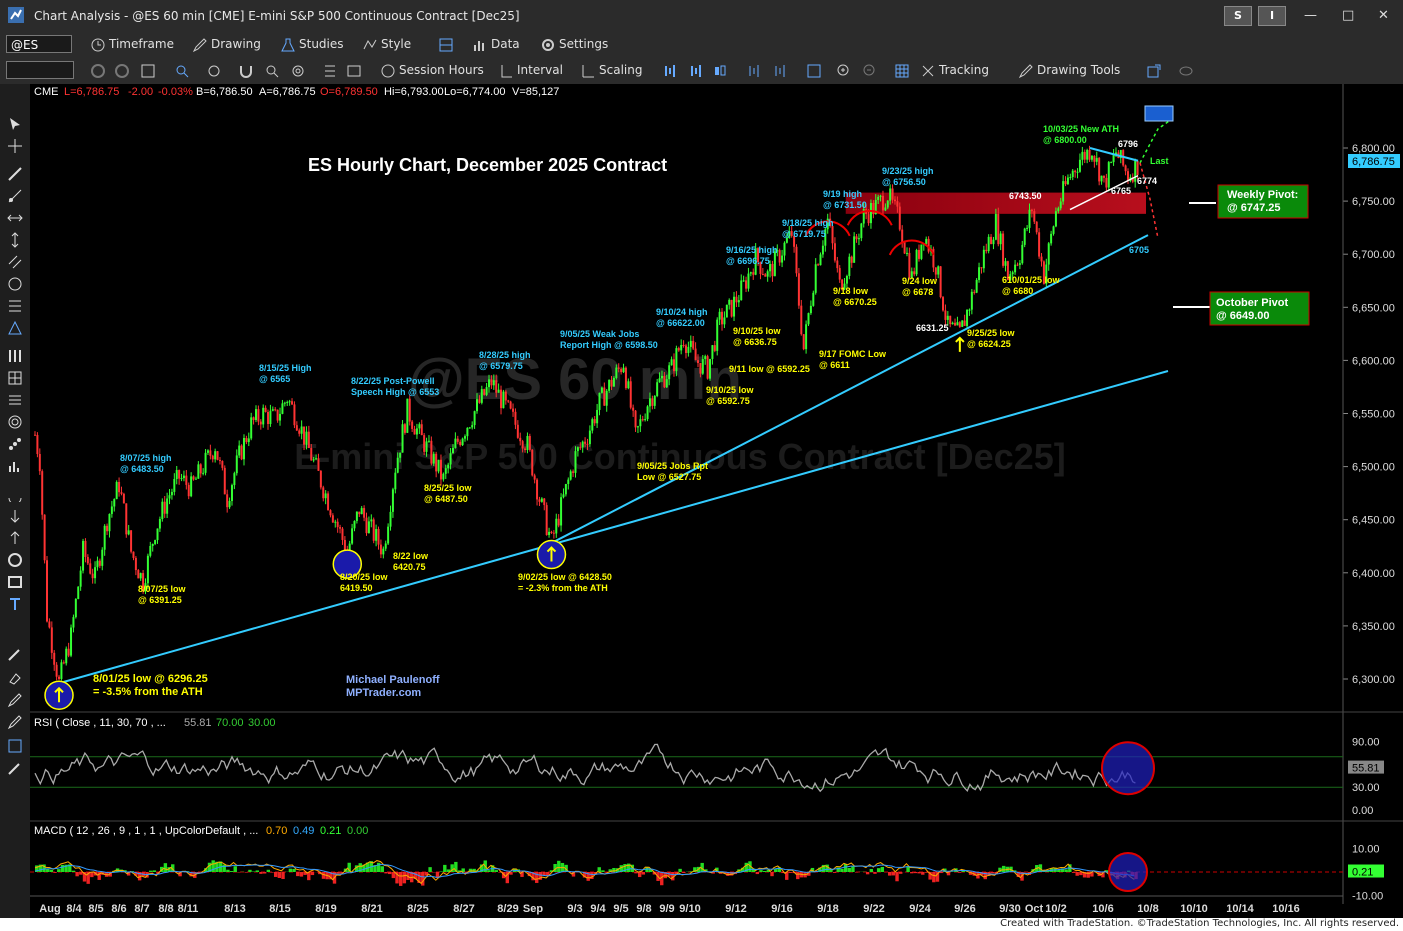 This screenshot has height=931, width=1403. What do you see at coordinates (15, 654) in the screenshot?
I see `pencil-tool-icon` at bounding box center [15, 654].